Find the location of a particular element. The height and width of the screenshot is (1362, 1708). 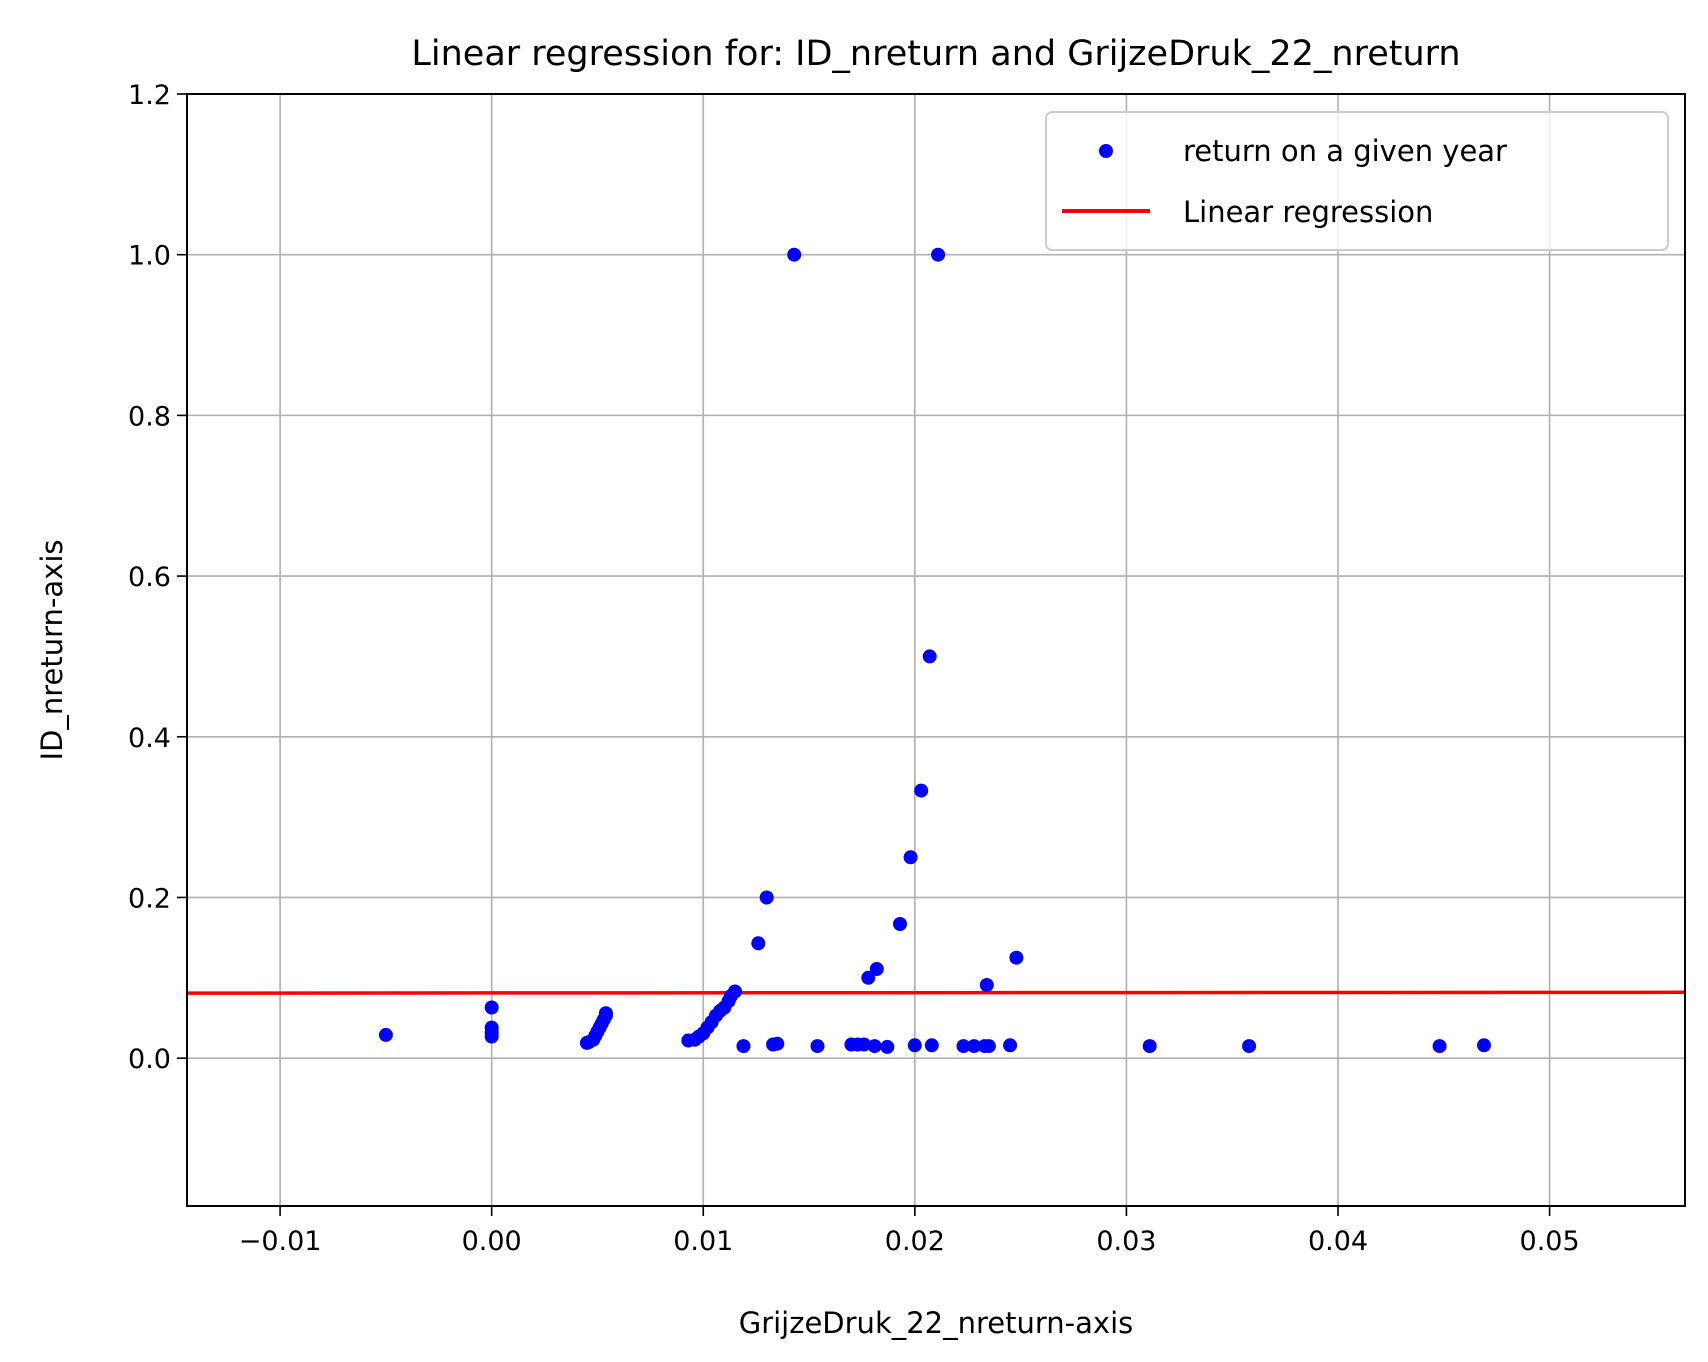

legend: return on a given year Linear regression is located at coordinates (1357, 181).